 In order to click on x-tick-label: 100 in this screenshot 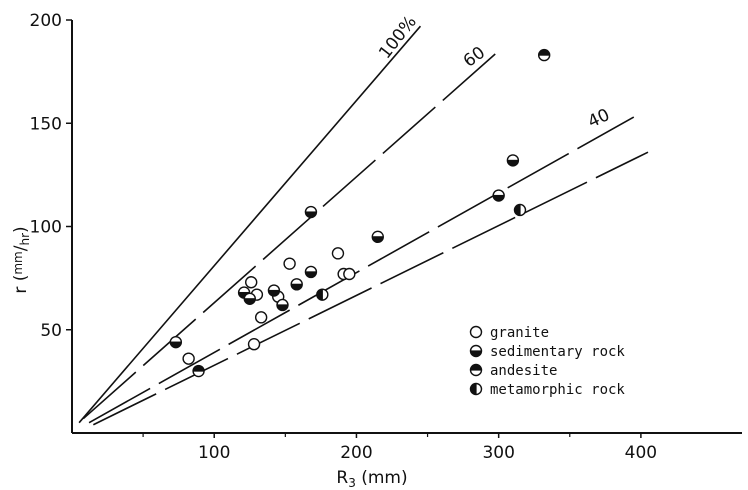, I will do `click(214, 453)`.